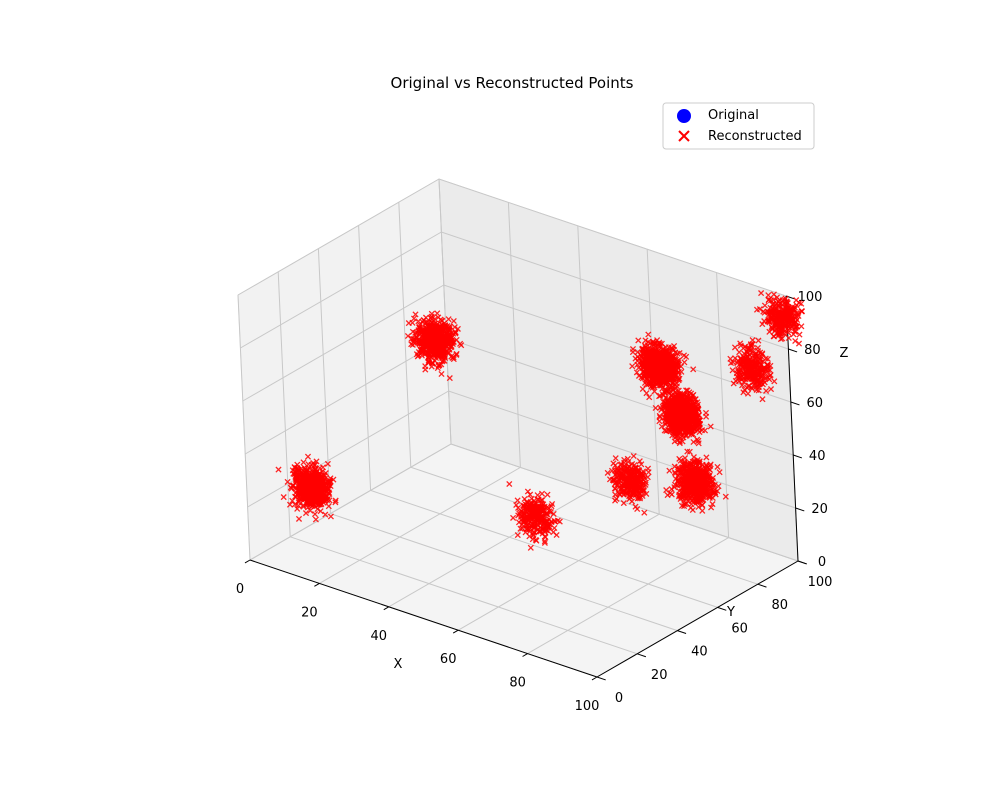  Describe the element at coordinates (309, 612) in the screenshot. I see `x-tick-label: 20` at that location.